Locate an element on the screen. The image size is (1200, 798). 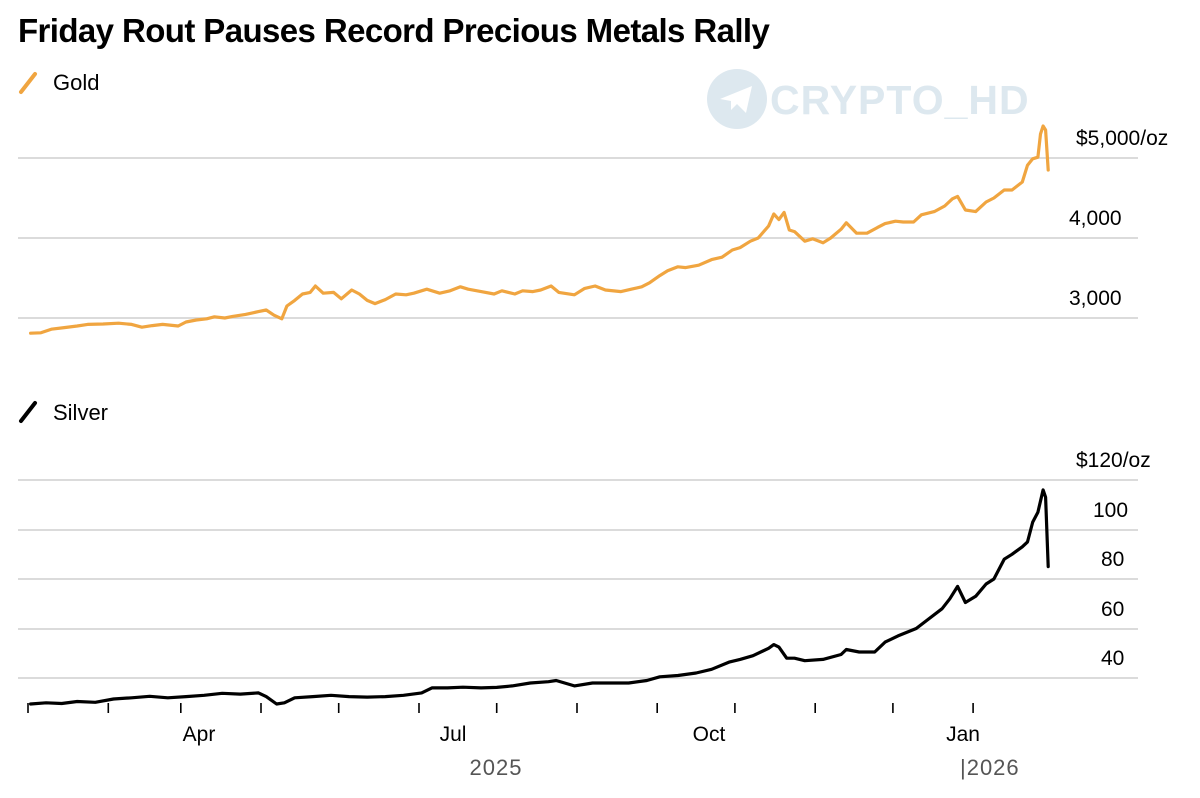
silver-y-tick-label: 80 is located at coordinates (1112, 559).